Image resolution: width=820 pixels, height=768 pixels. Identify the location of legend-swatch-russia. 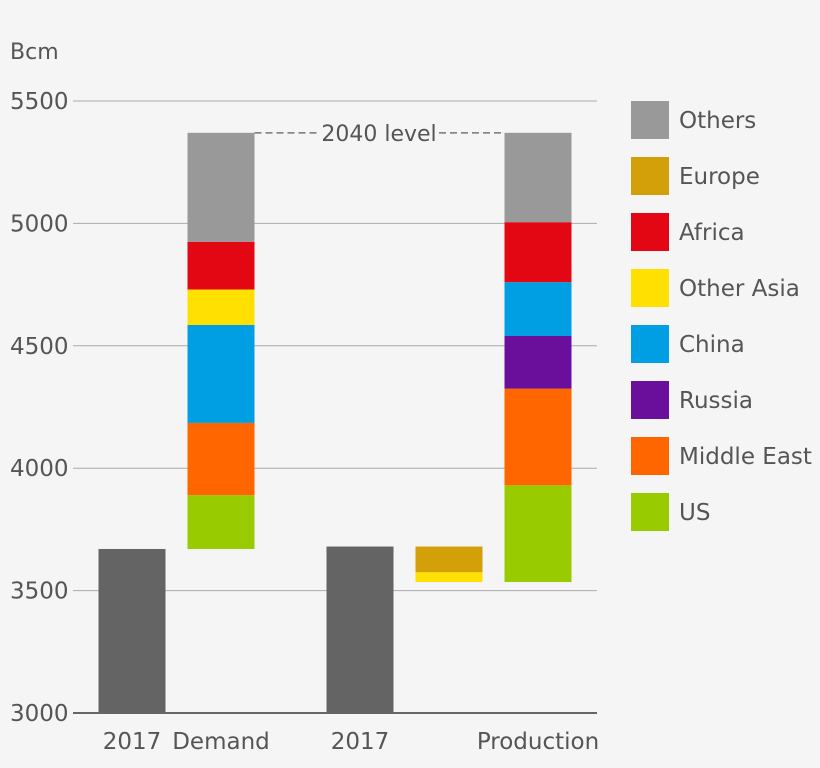
(650, 400).